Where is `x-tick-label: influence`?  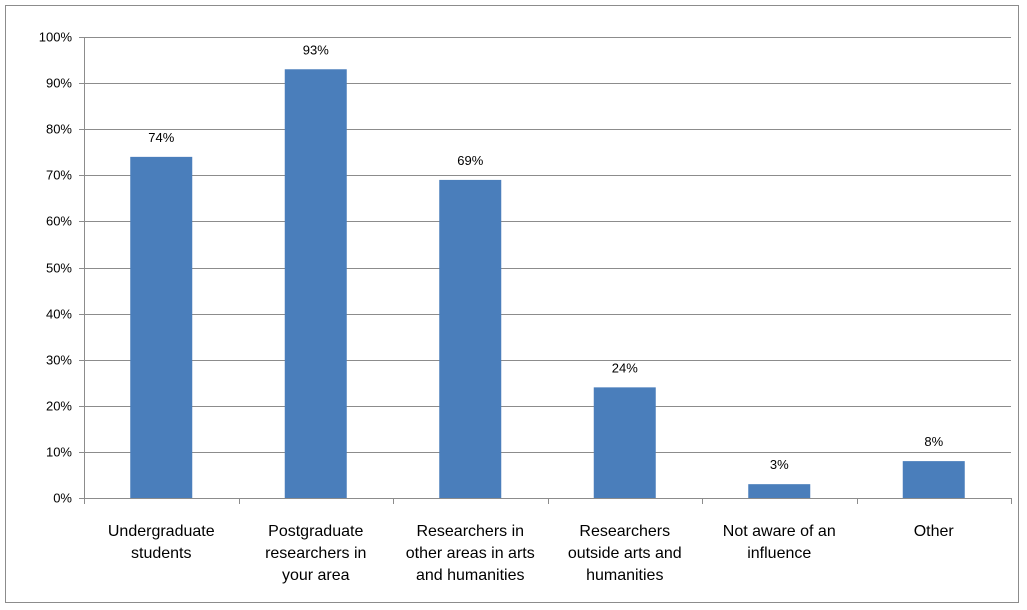
x-tick-label: influence is located at coordinates (779, 553).